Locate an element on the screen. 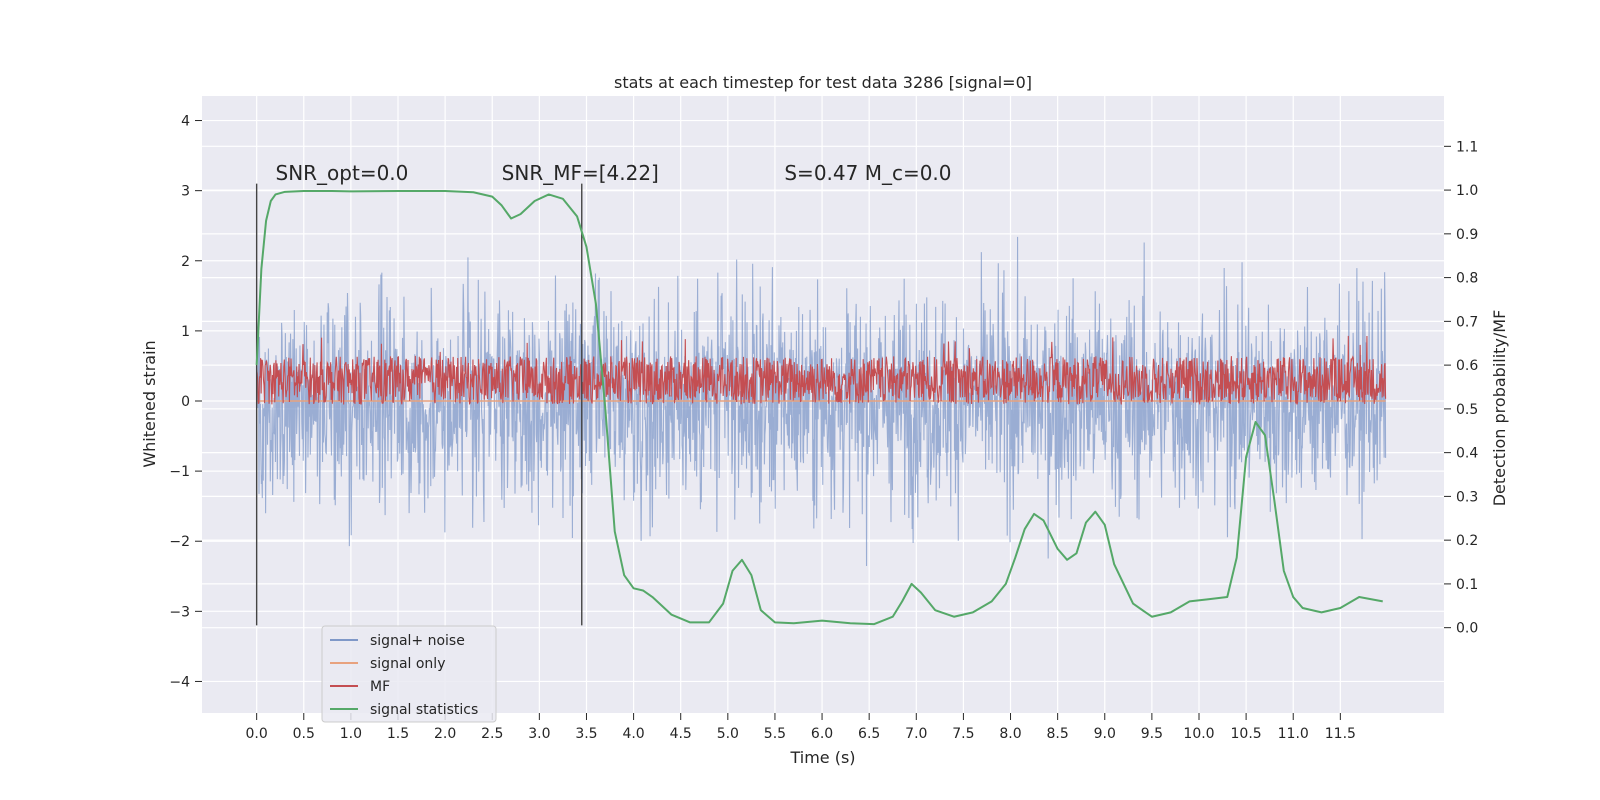  x-tick-label: 3.0 is located at coordinates (539, 734).